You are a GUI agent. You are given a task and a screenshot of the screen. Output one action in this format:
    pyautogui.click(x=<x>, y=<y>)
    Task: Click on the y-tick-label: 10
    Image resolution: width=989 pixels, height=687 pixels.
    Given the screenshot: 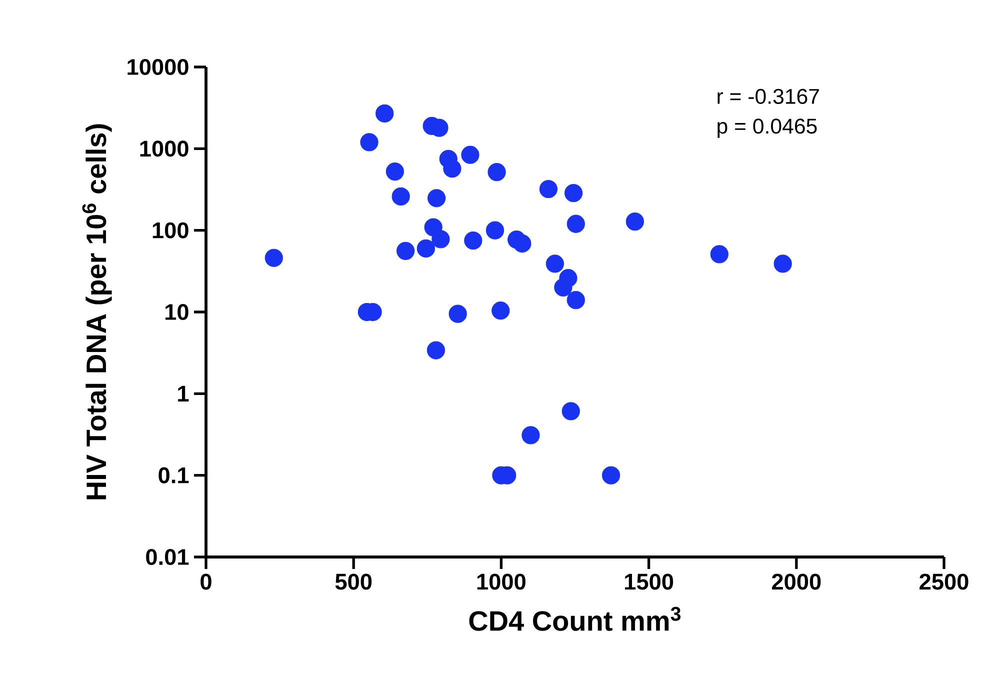 What is the action you would take?
    pyautogui.click(x=177, y=312)
    